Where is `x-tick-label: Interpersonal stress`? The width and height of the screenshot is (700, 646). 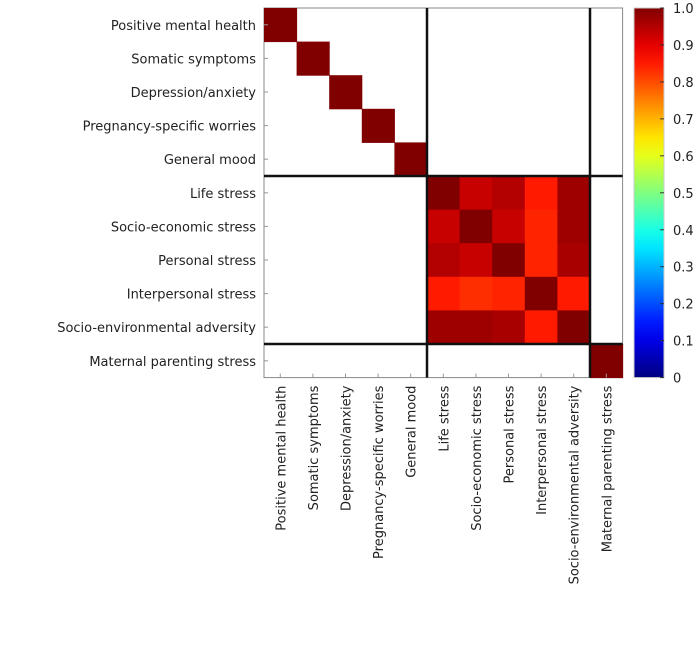 x-tick-label: Interpersonal stress is located at coordinates (542, 449).